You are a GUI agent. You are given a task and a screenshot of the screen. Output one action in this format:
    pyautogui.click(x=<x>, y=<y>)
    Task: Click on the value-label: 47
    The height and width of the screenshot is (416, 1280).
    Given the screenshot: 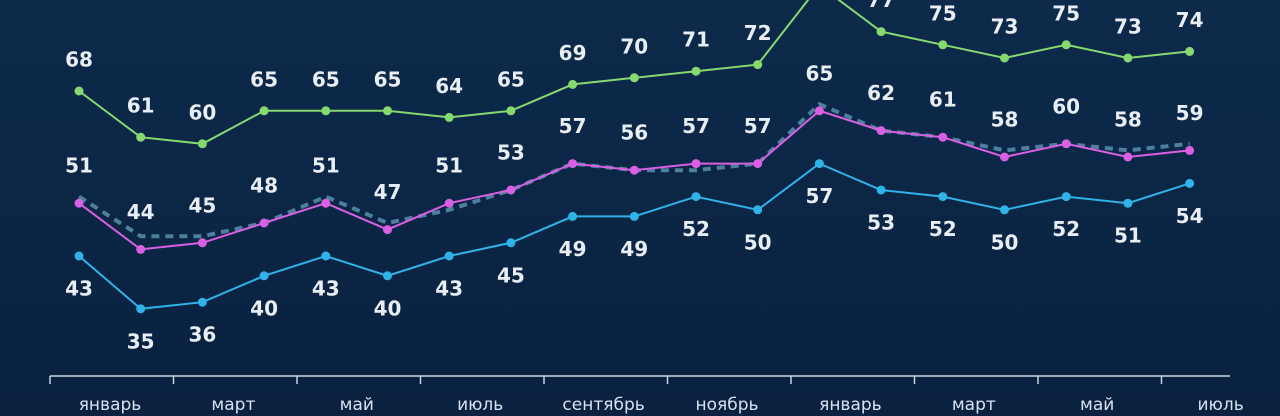 What is the action you would take?
    pyautogui.click(x=388, y=192)
    